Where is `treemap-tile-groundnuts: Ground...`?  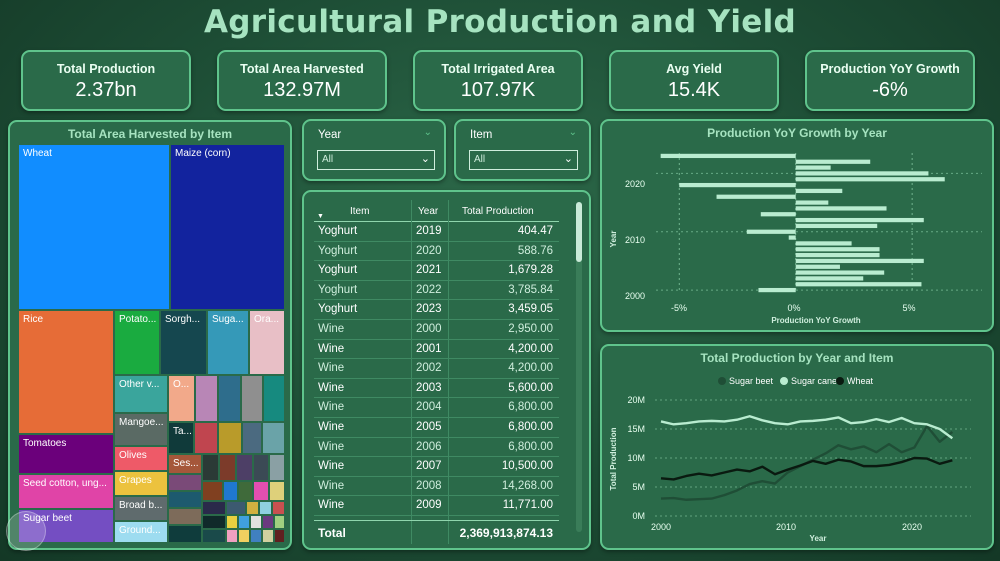
treemap-tile-groundnuts: Ground... is located at coordinates (141, 532).